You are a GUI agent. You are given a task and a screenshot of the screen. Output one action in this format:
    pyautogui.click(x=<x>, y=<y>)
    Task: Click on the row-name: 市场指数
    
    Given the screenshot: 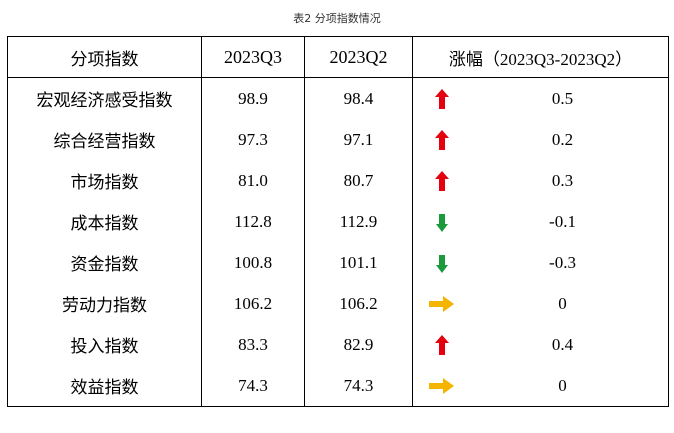 What is the action you would take?
    pyautogui.click(x=104, y=180)
    